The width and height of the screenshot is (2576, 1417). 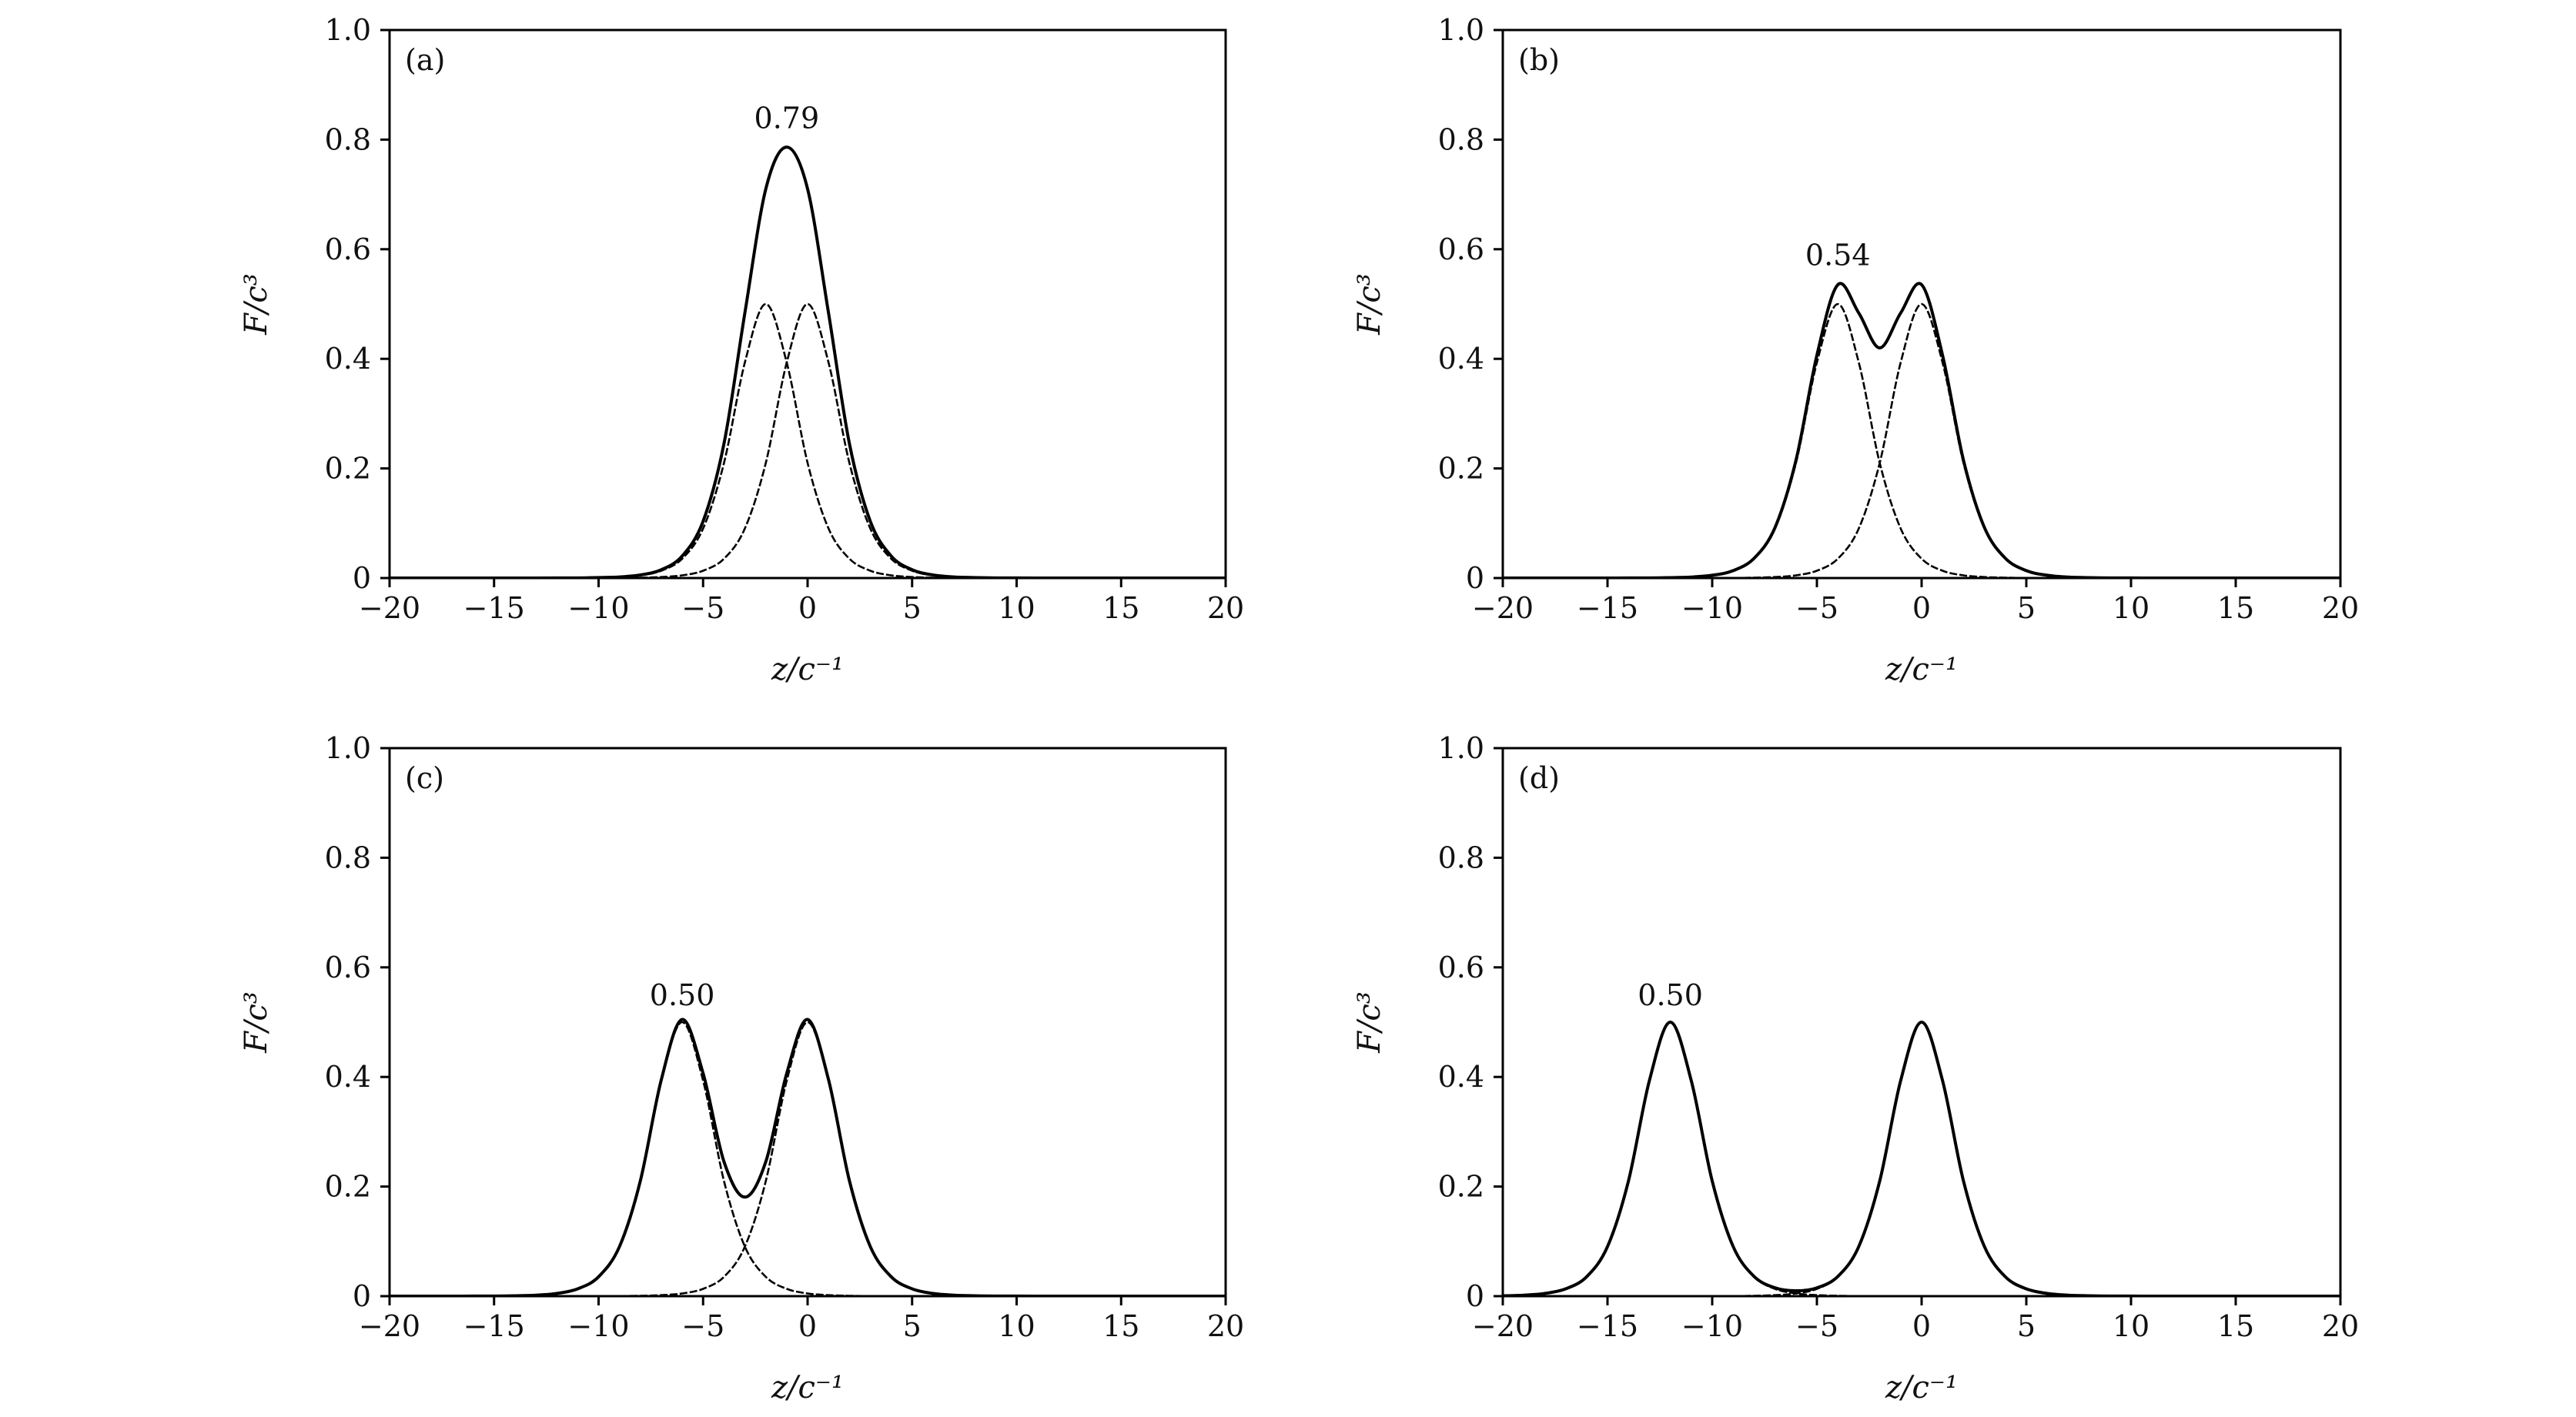 What do you see at coordinates (1539, 60) in the screenshot?
I see `panel-label: (b)` at bounding box center [1539, 60].